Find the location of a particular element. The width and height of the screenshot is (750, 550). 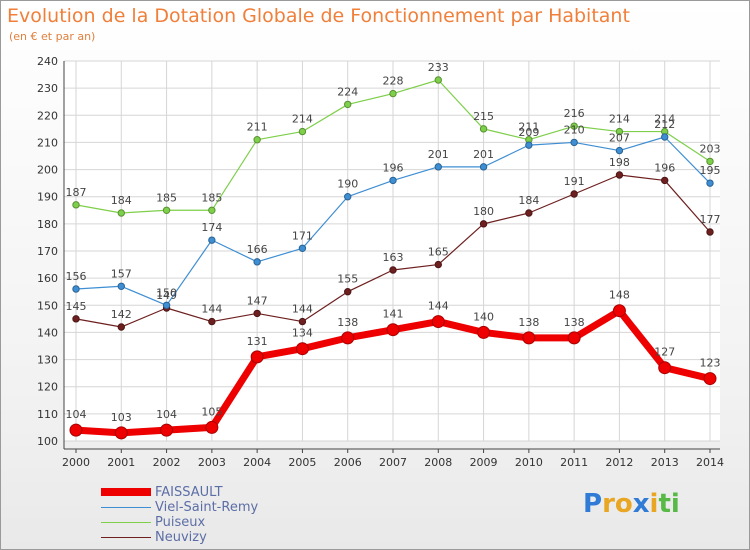

logo-letter: t is located at coordinates (664, 504).